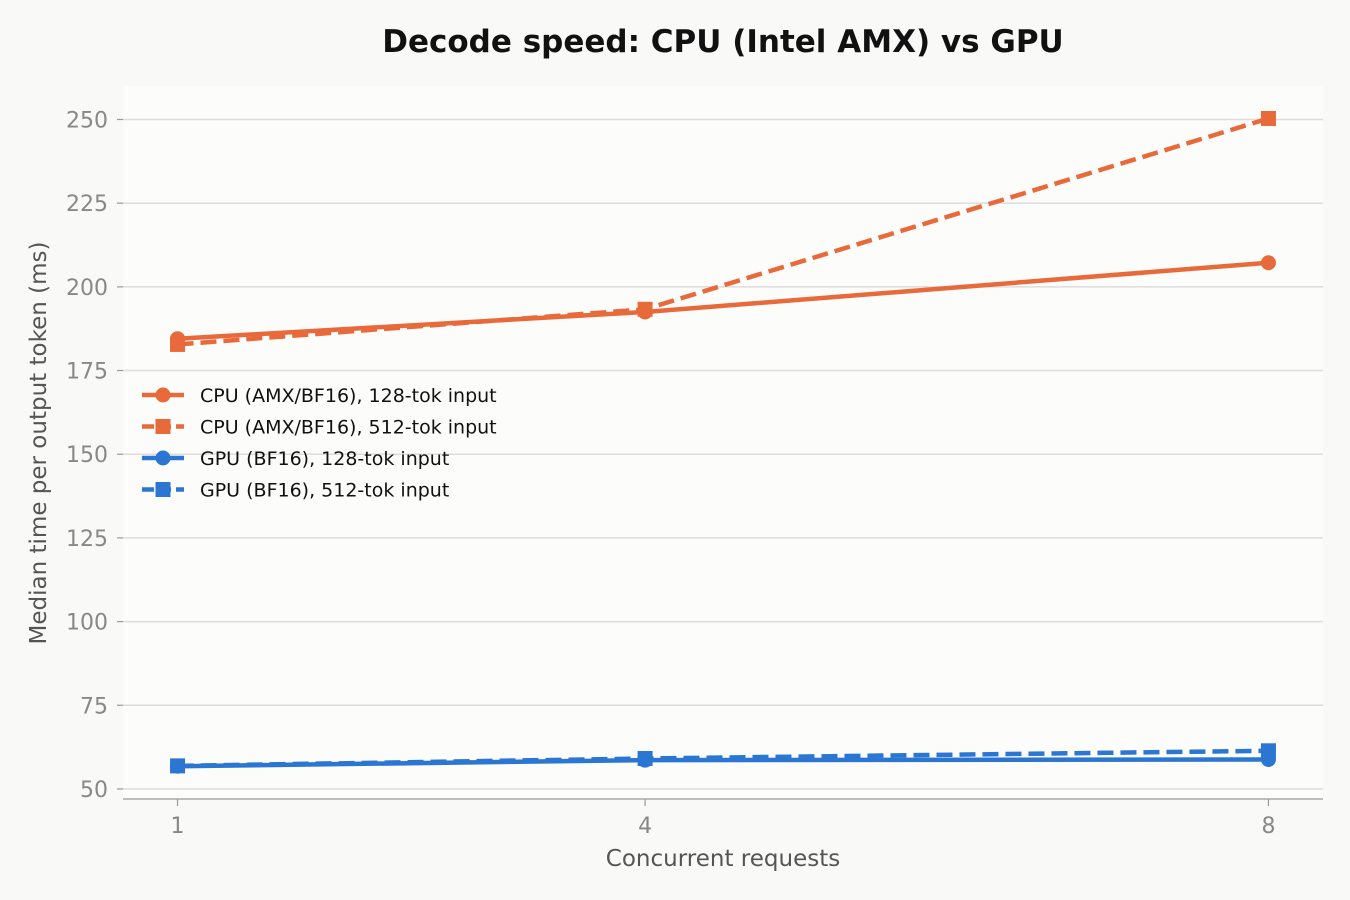  I want to click on y-tick-label: 175, so click(87, 372).